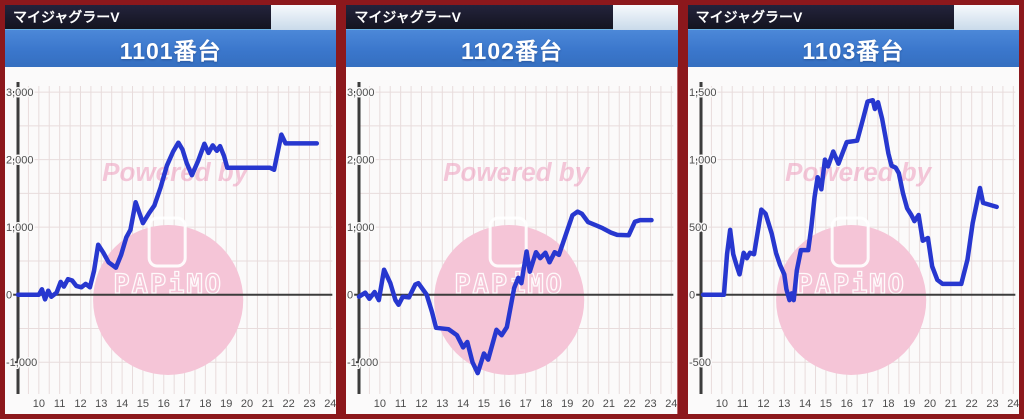 The width and height of the screenshot is (1024, 419). I want to click on machine-number-bar: 1103番台, so click(853, 48).